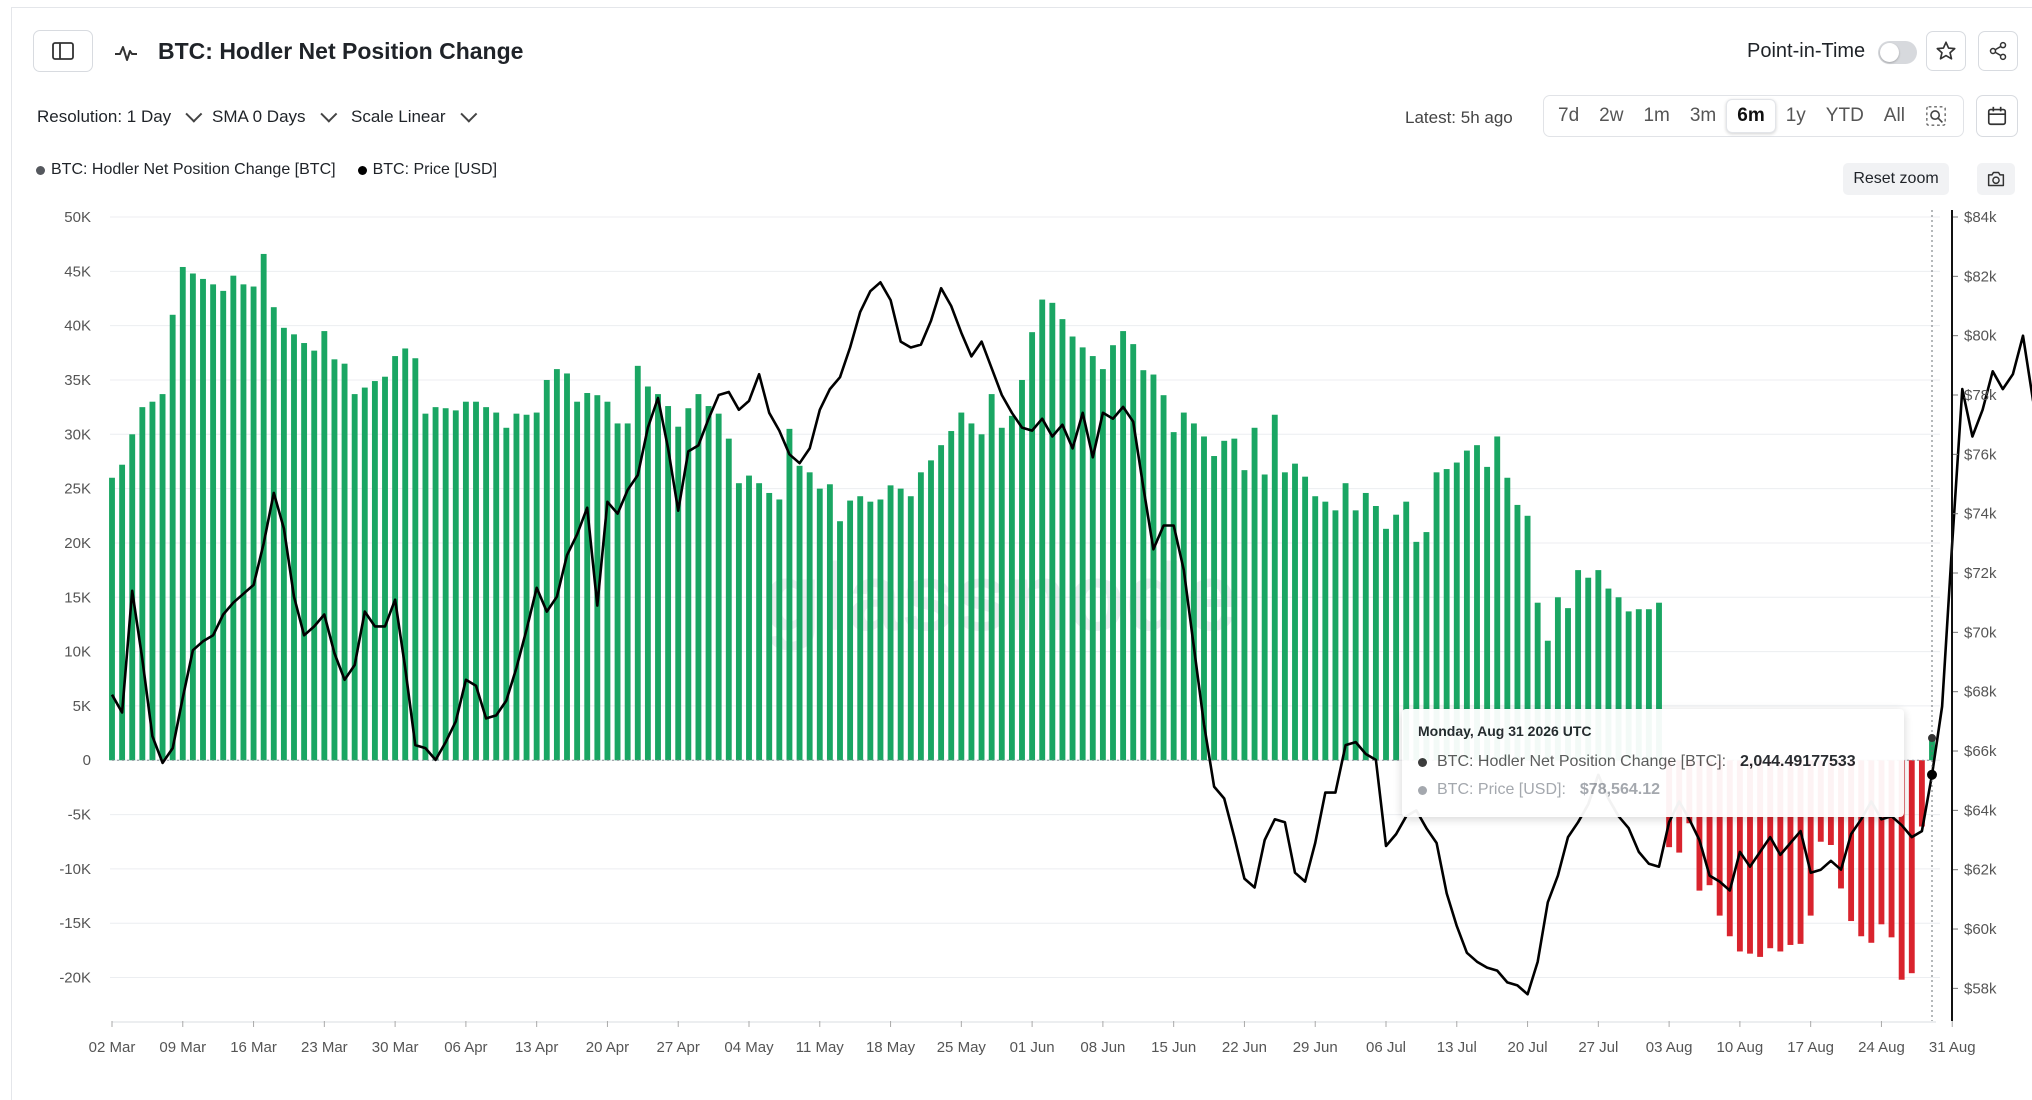 The height and width of the screenshot is (1100, 2032). What do you see at coordinates (1946, 51) in the screenshot?
I see `favorite-button` at bounding box center [1946, 51].